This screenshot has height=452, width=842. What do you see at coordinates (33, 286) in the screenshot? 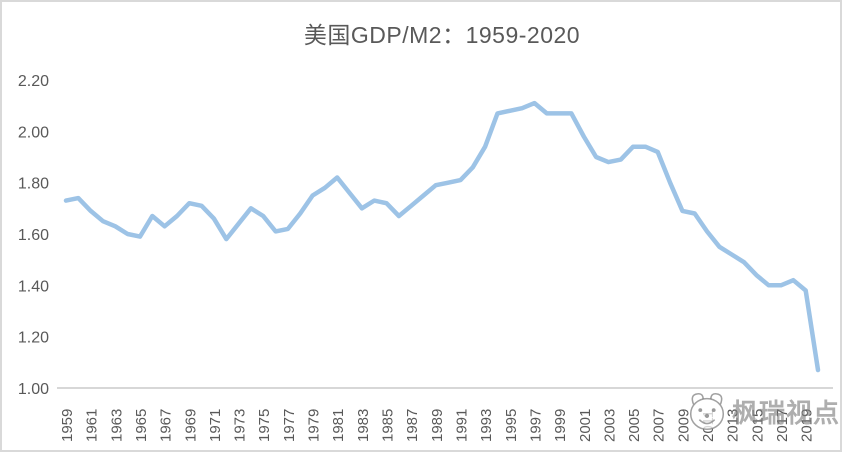
I see `y-axis-tick-label: 1.40` at bounding box center [33, 286].